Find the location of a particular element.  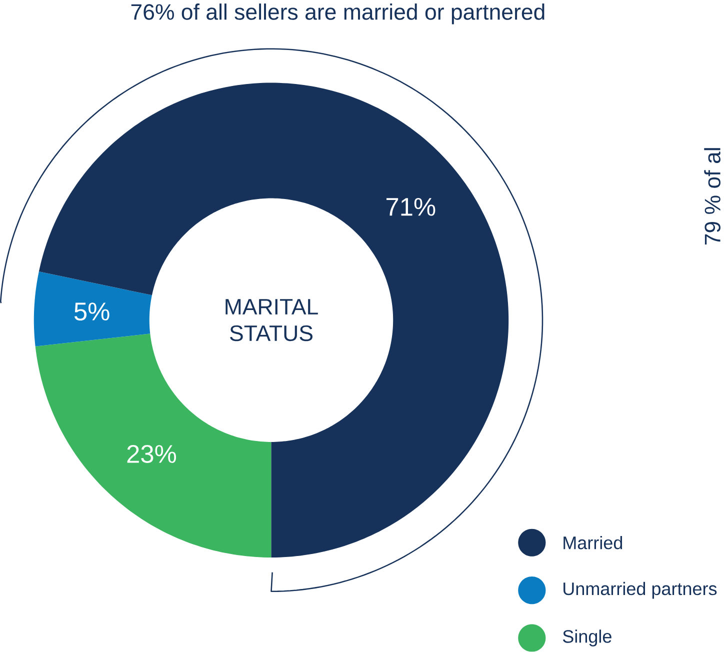

text: MARITAL STATUS is located at coordinates (272, 320).